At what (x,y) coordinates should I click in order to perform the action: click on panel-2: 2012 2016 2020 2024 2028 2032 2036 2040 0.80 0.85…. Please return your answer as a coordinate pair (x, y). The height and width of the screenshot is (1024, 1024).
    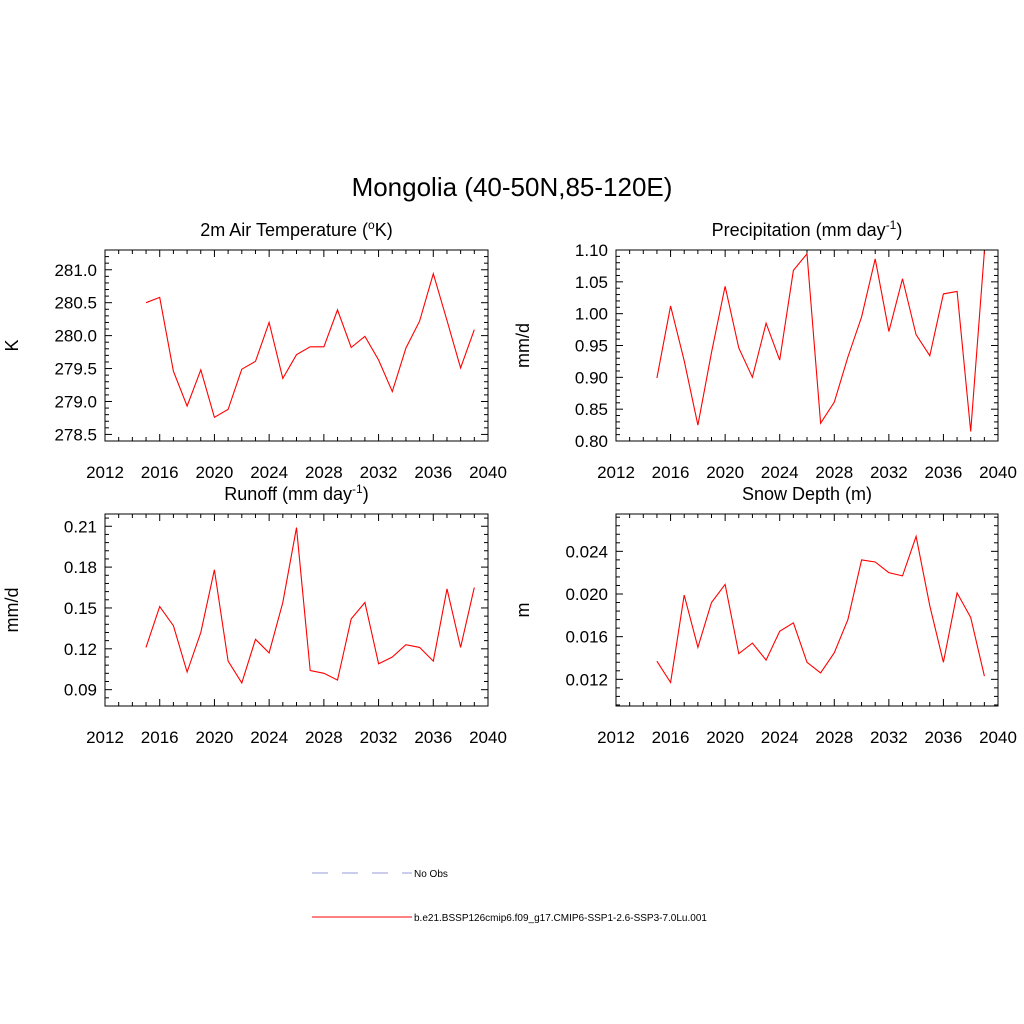
    Looking at the image, I should click on (765, 350).